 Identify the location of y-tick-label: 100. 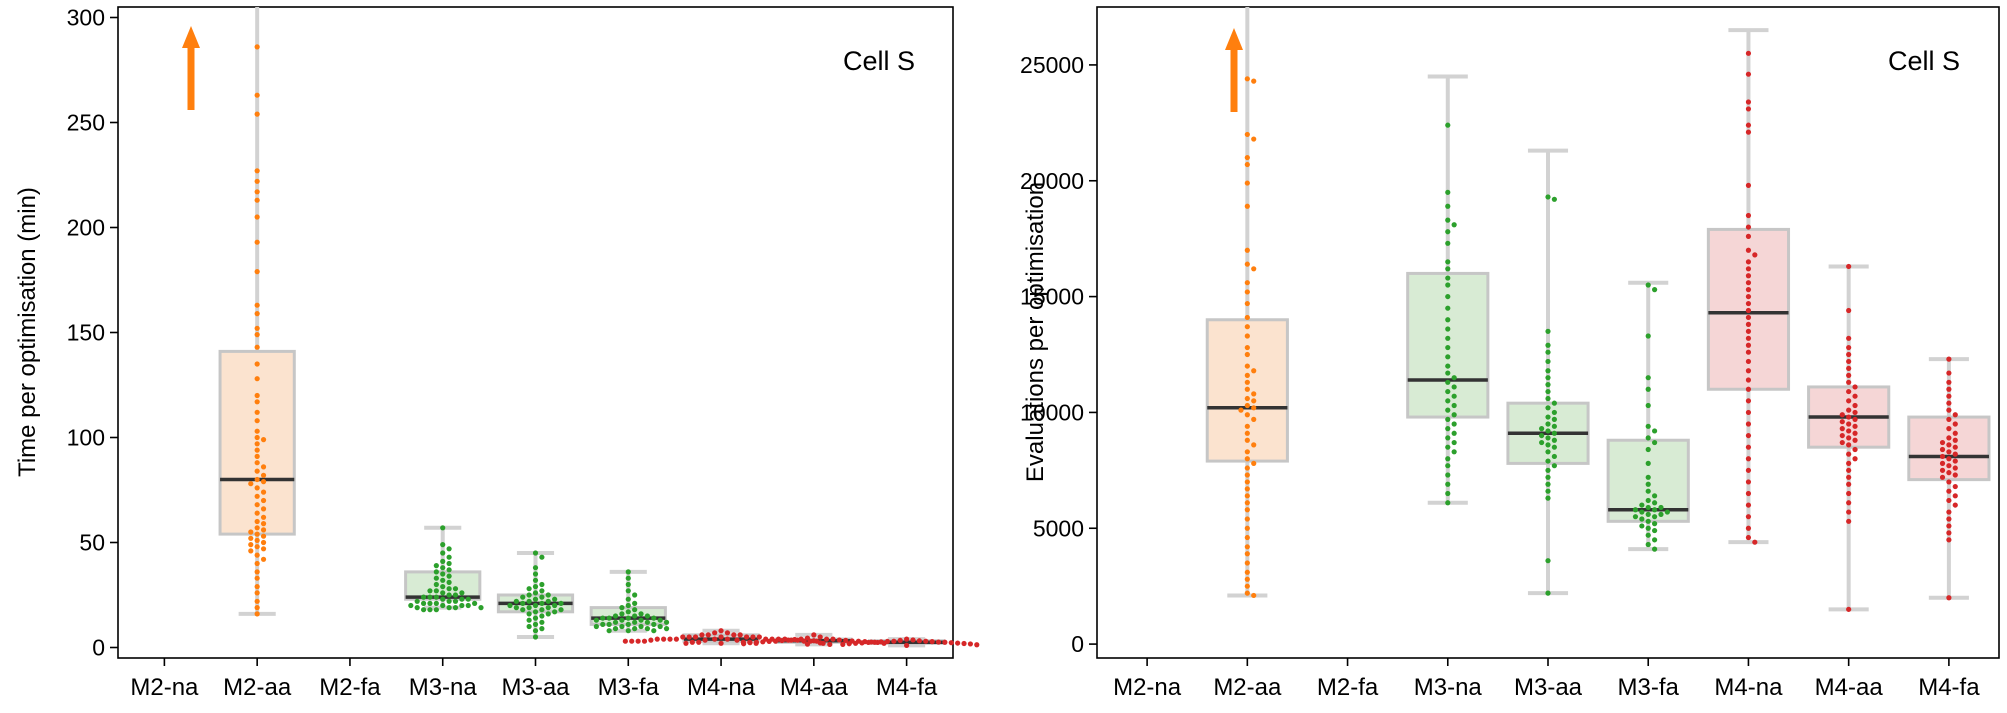
(86, 438).